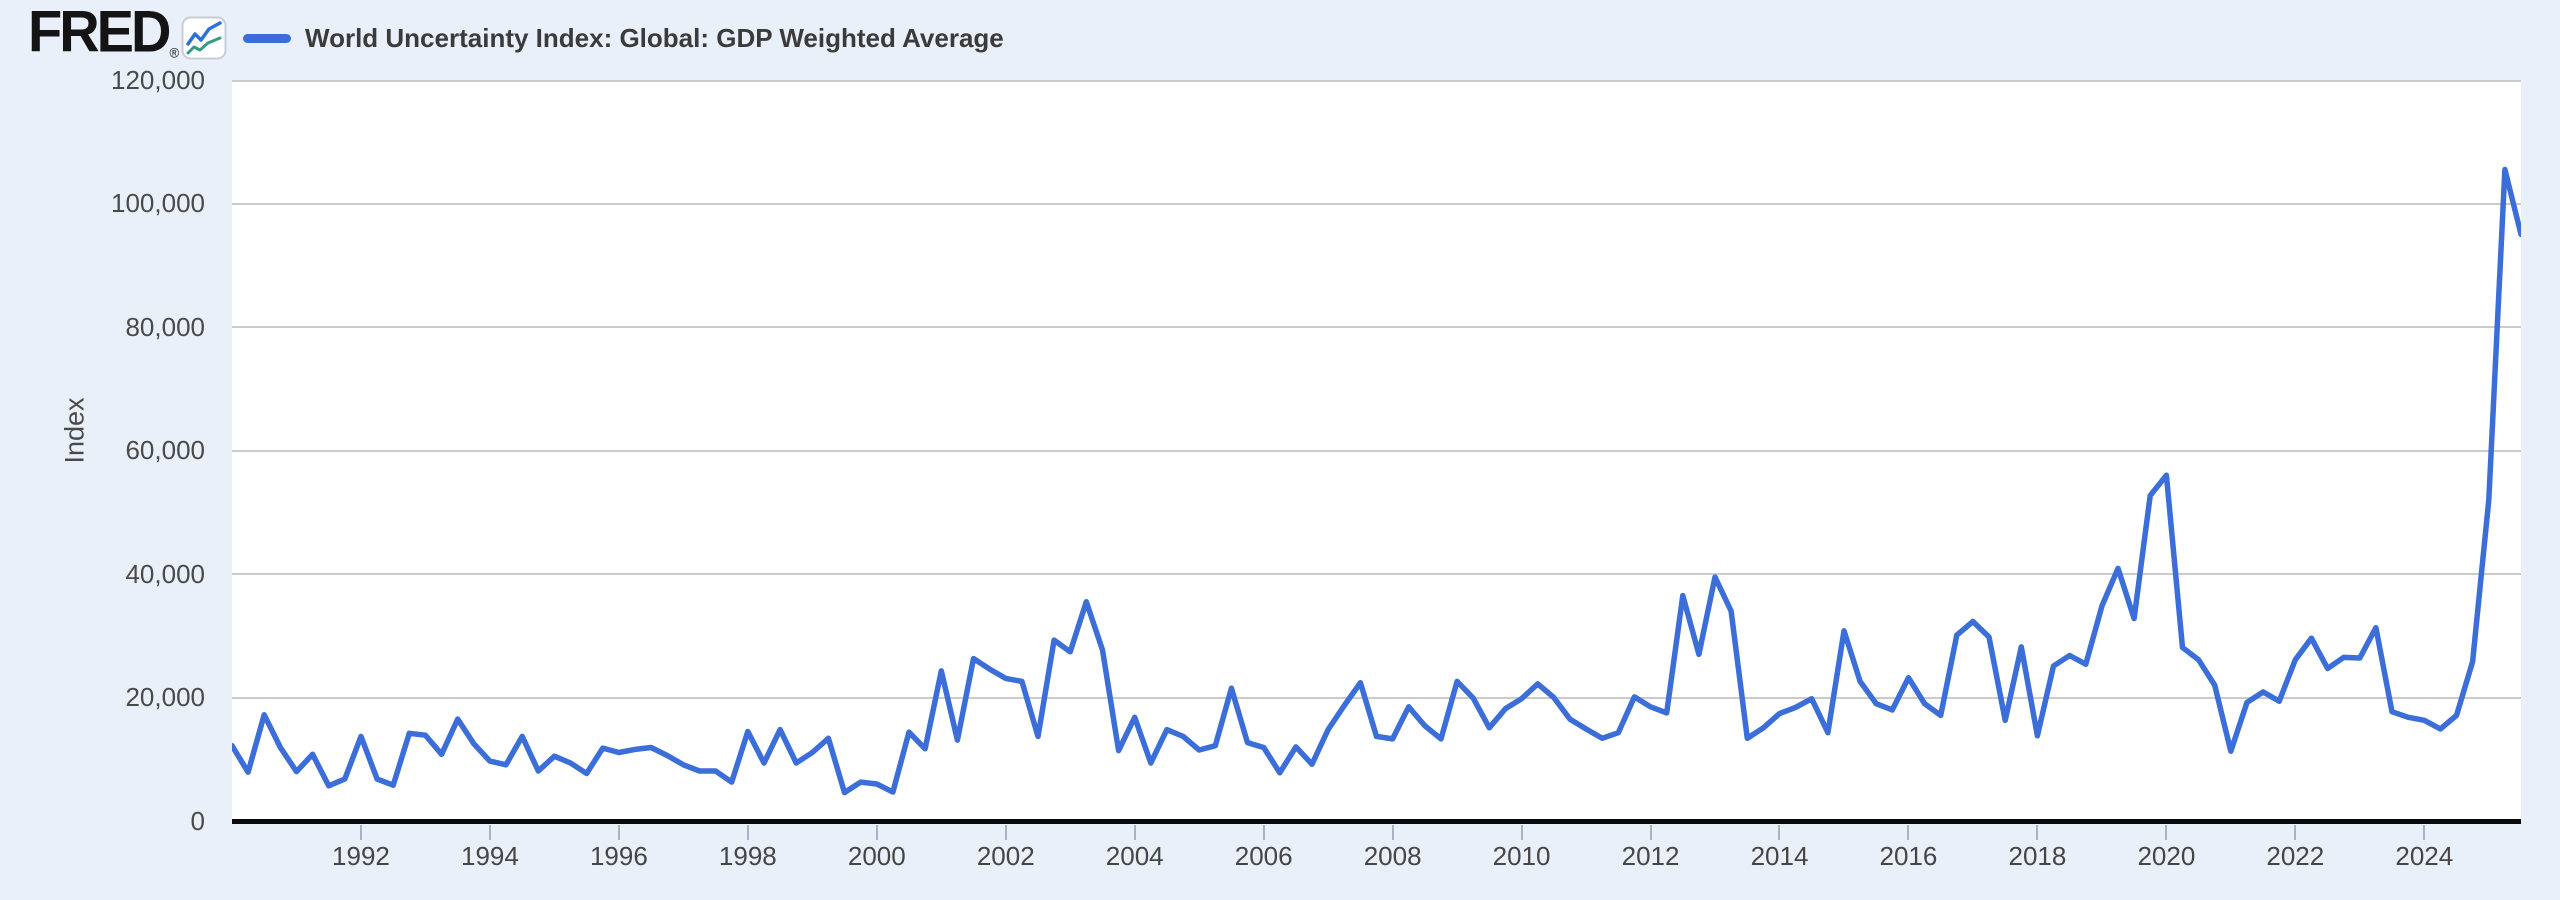 The width and height of the screenshot is (2560, 900). I want to click on x-tick-label: 2004, so click(1134, 856).